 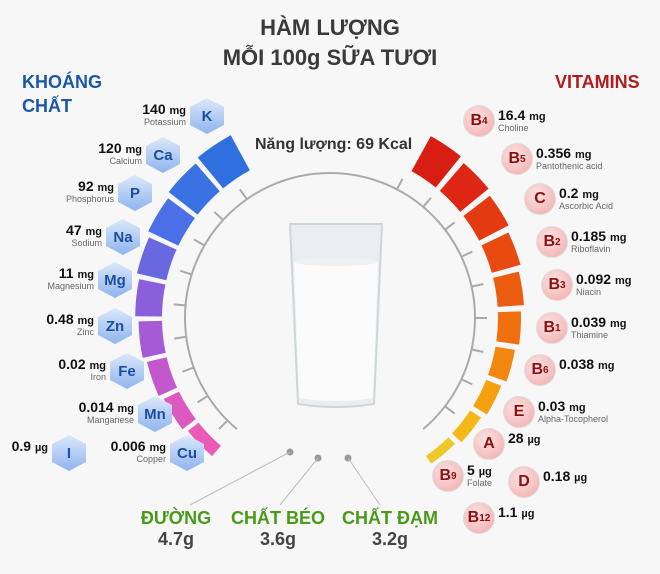 What do you see at coordinates (540, 199) in the screenshot?
I see `vitamin-badge: C` at bounding box center [540, 199].